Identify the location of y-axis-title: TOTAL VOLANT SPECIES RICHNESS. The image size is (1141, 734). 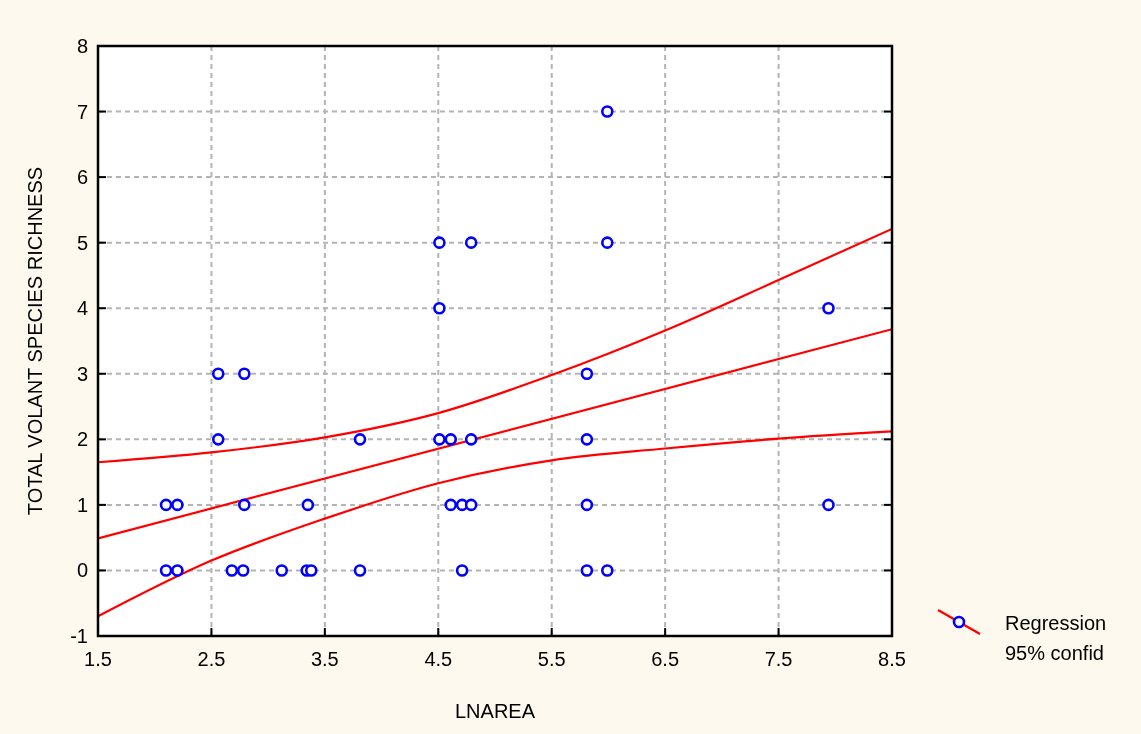
(35, 341).